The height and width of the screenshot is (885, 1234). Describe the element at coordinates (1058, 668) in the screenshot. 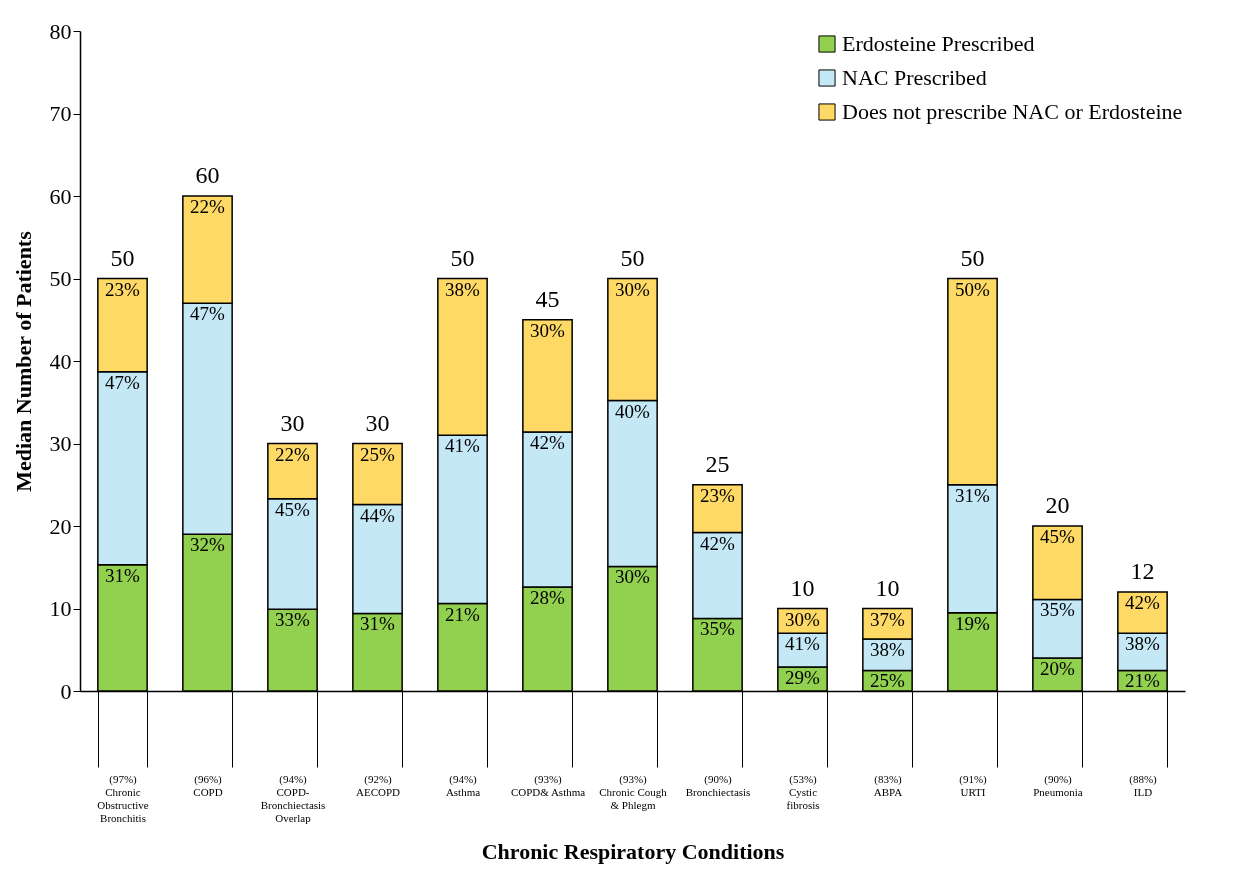

I see `annotation: 20%` at that location.